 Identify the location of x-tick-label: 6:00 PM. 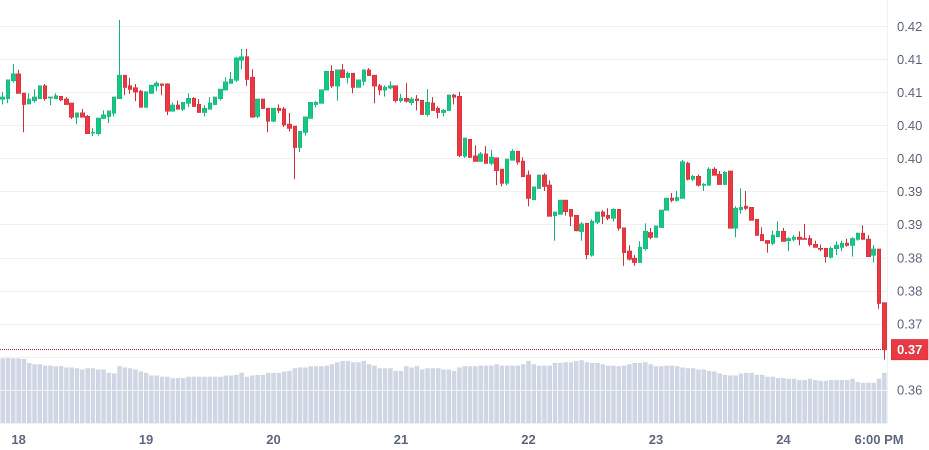
(879, 439).